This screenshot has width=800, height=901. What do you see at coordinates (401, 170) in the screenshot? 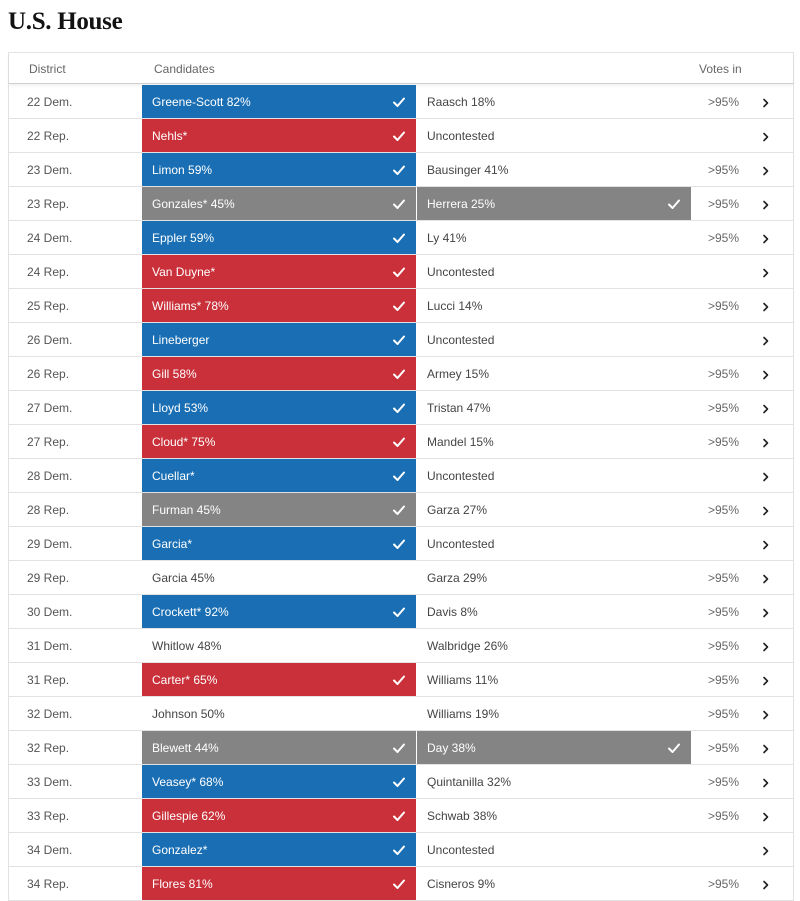
I see `table-row: 23 Dem. Limon 59% Bausinger 41% >95%` at bounding box center [401, 170].